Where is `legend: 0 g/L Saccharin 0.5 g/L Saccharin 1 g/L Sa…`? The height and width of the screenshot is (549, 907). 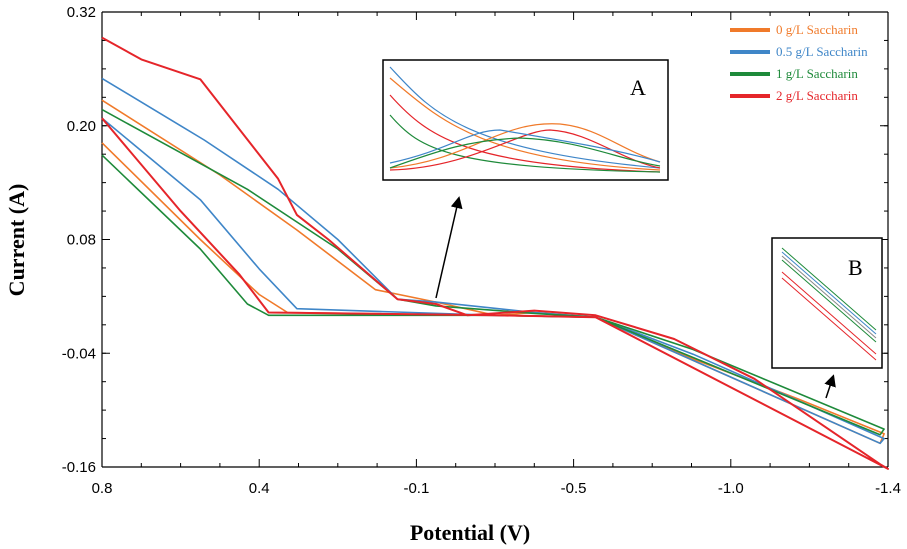 legend: 0 g/L Saccharin 0.5 g/L Saccharin 1 g/L Sa… is located at coordinates (799, 62).